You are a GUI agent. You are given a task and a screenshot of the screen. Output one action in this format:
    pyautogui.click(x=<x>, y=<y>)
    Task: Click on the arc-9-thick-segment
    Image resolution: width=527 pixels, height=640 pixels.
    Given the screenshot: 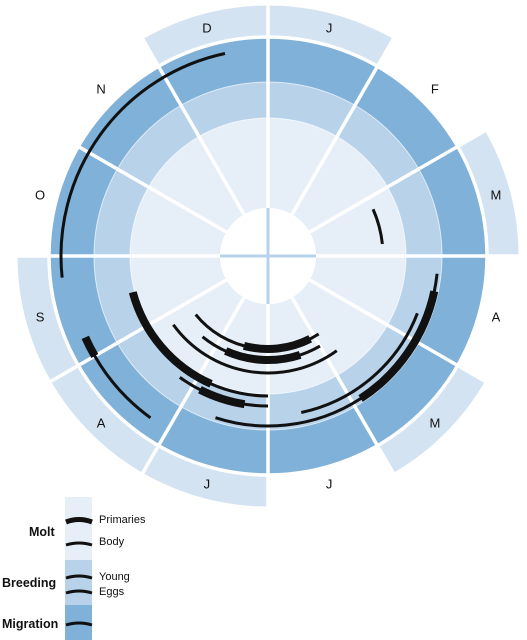 What is the action you would take?
    pyautogui.click(x=222, y=397)
    